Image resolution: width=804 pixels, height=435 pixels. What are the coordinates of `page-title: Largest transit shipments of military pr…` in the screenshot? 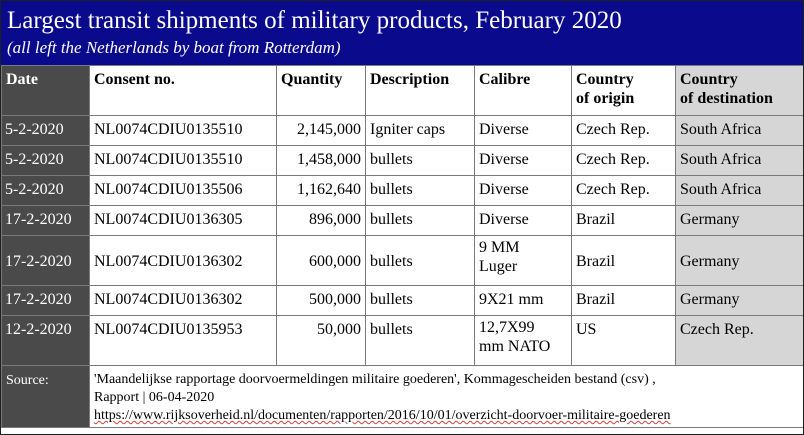 It's located at (314, 20).